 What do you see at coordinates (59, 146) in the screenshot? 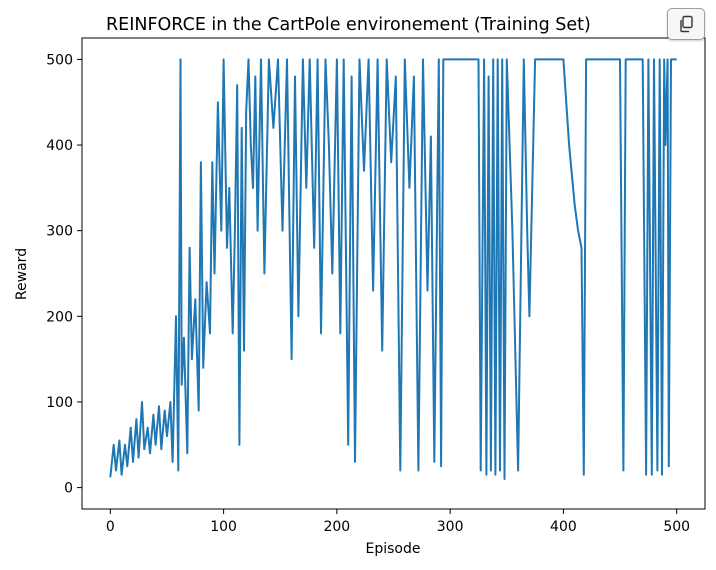
I see `y-tick-label: 400` at bounding box center [59, 146].